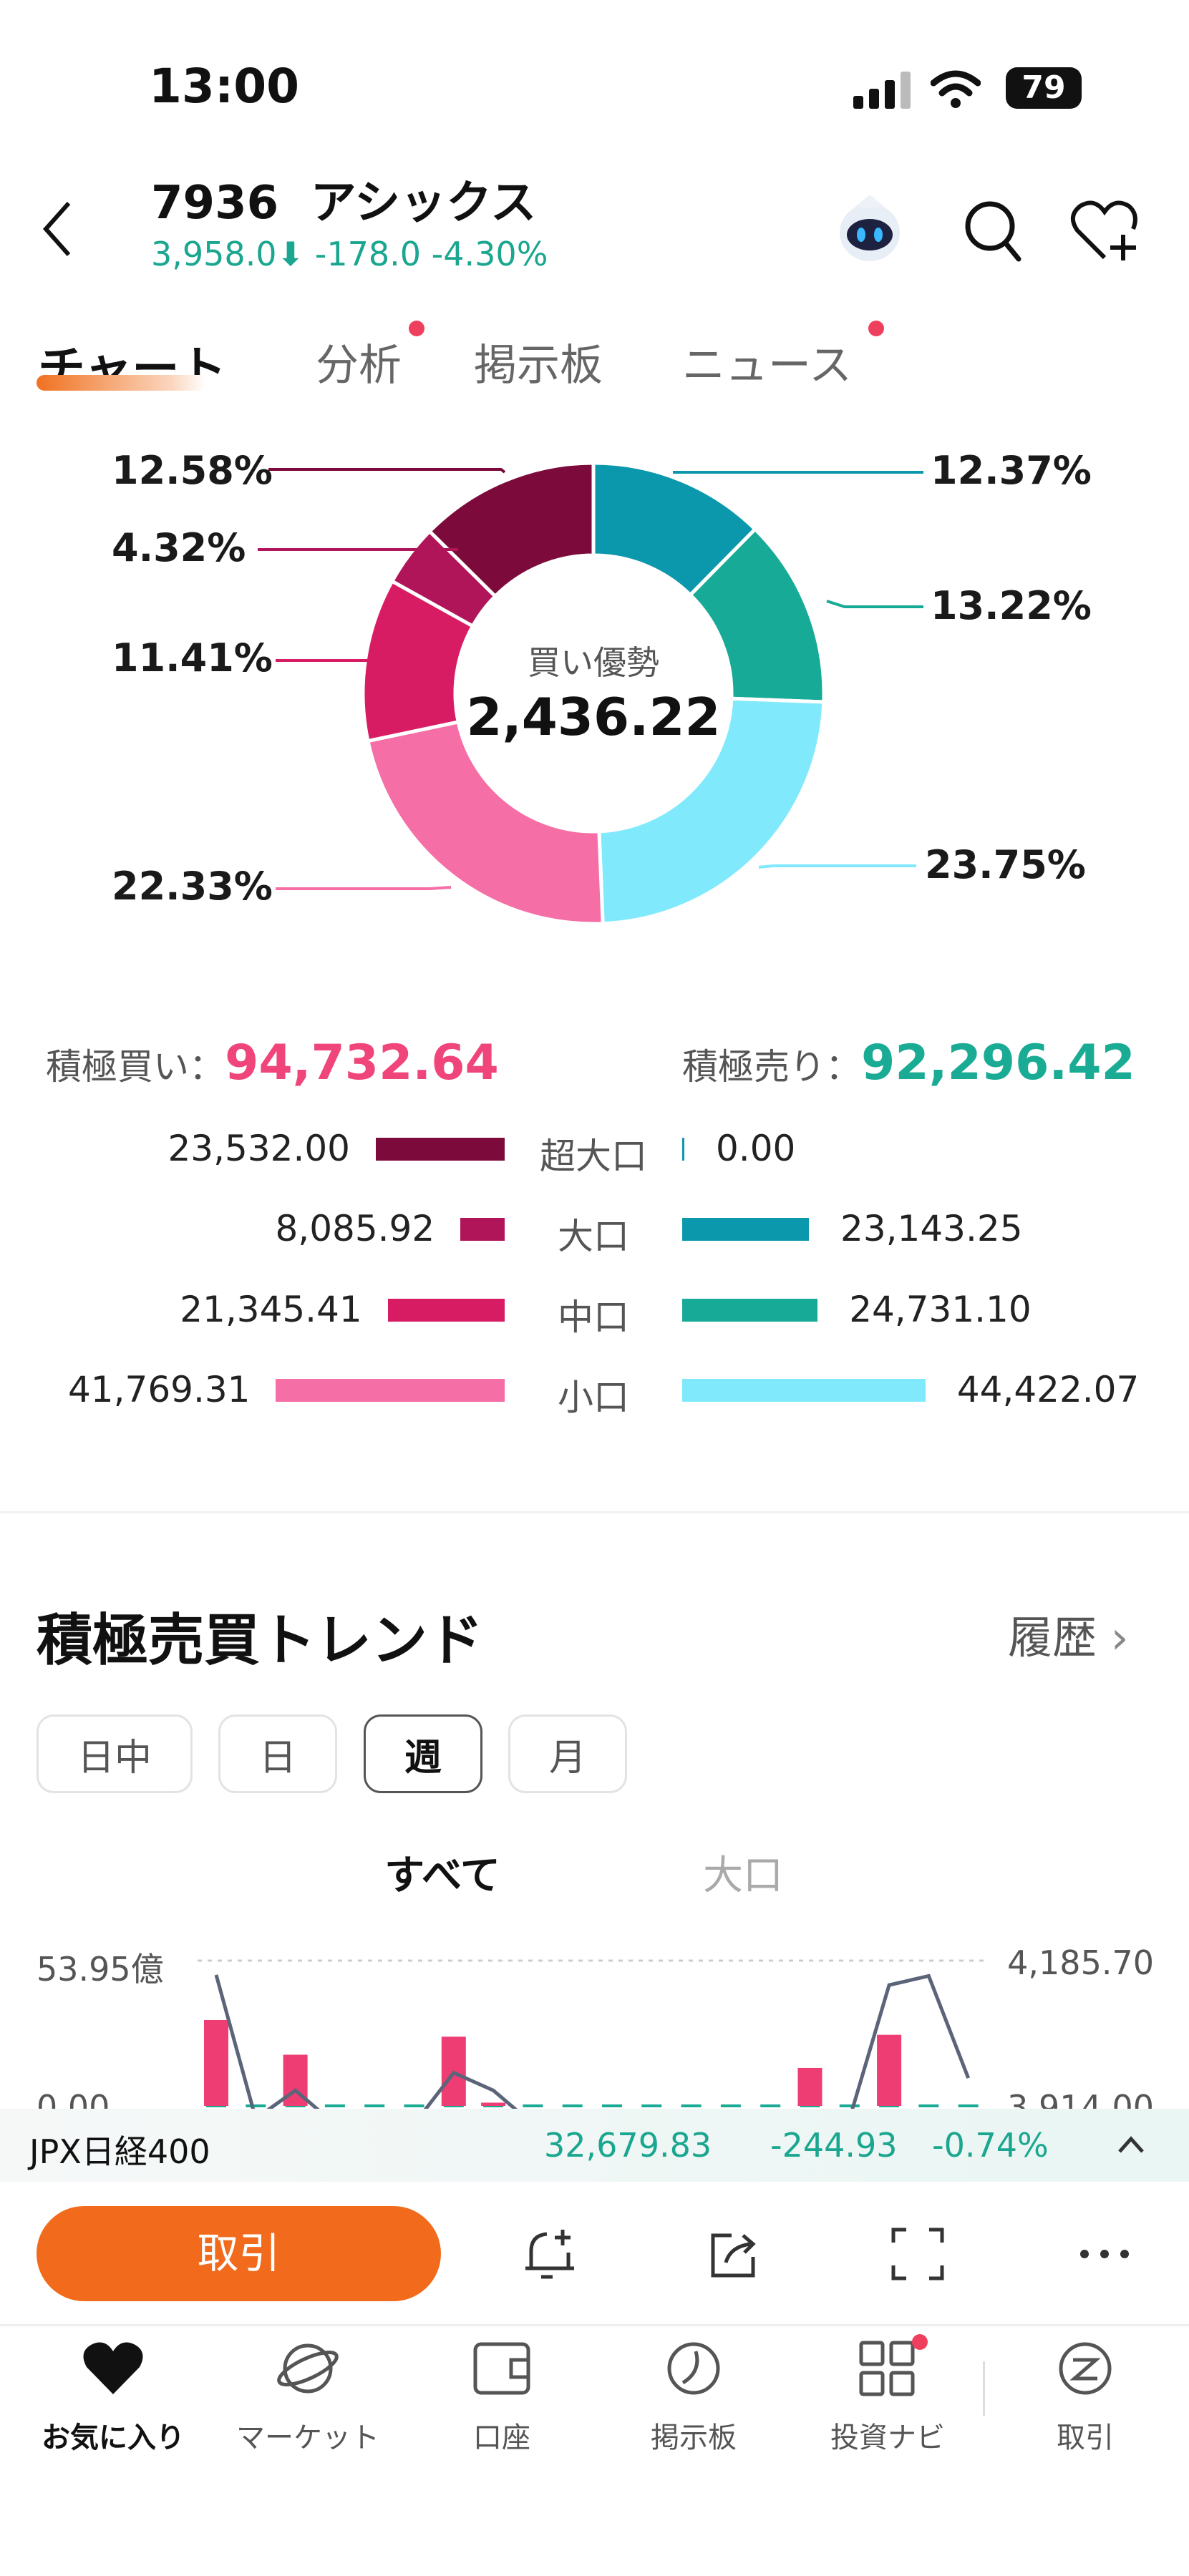 This screenshot has width=1189, height=2576. Describe the element at coordinates (756, 1148) in the screenshot. I see `sell-amount: 0.00` at that location.